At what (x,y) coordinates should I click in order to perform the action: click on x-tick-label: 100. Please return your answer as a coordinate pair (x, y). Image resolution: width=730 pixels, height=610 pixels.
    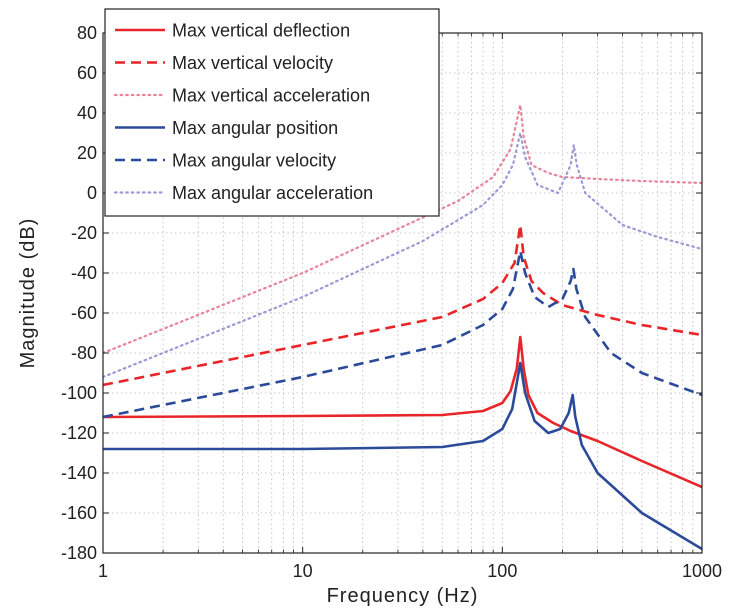
    Looking at the image, I should click on (502, 571).